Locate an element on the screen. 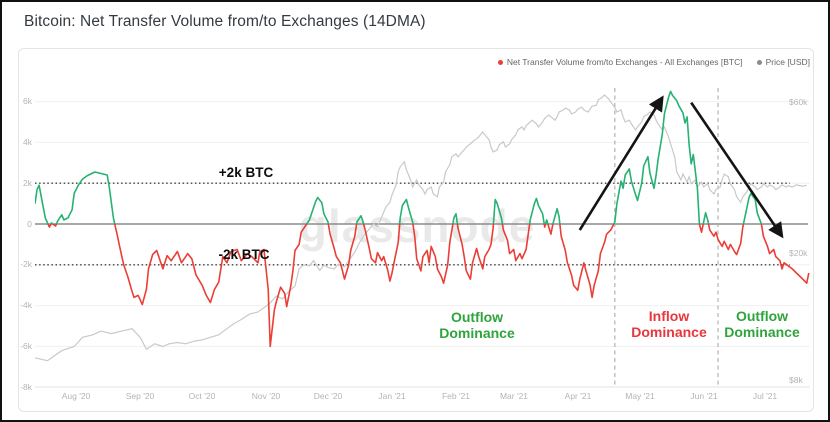  x-axis-tick-label: Mar '21 is located at coordinates (514, 396).